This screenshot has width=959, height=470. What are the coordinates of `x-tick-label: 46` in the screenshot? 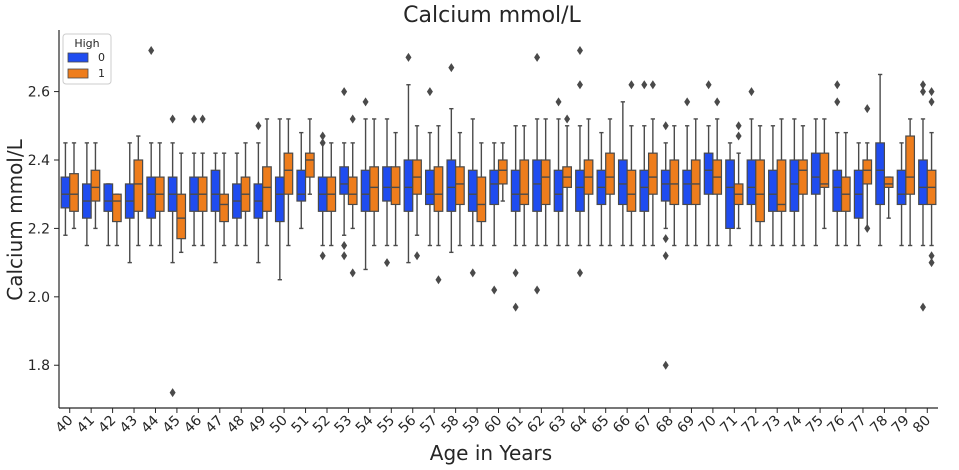 It's located at (193, 424).